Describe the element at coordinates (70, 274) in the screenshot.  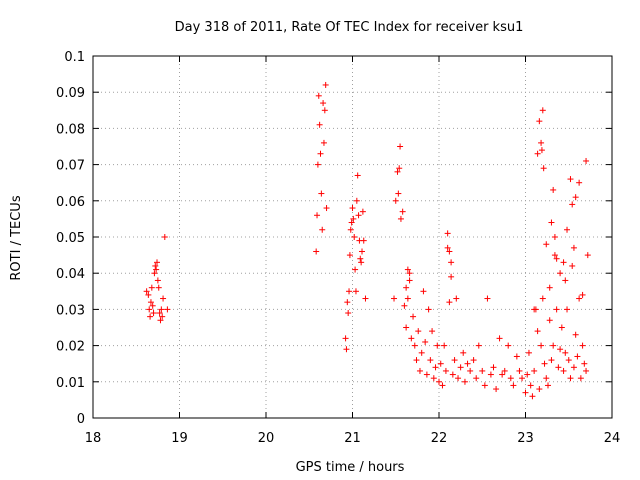
I see `y-tick-label: 0.04` at that location.